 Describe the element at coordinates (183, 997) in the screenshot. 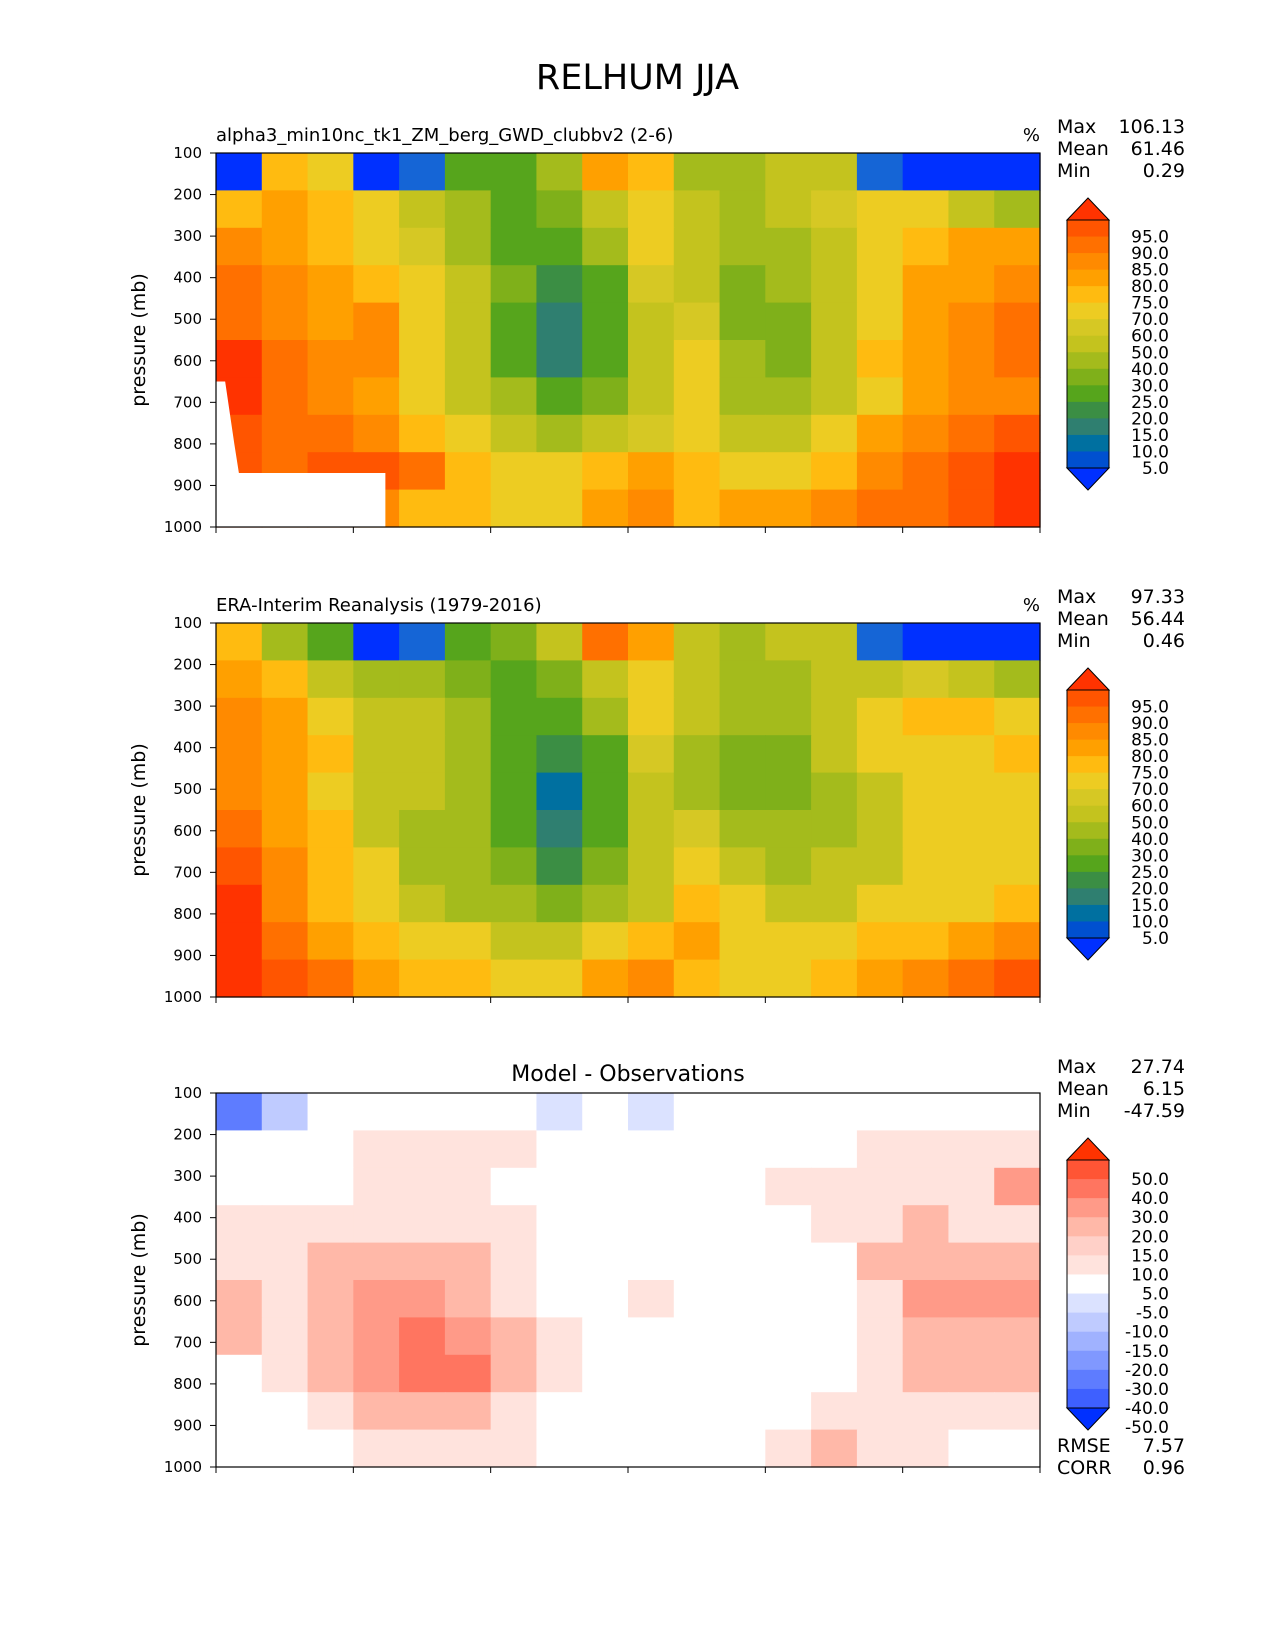

I see `y-tick-label: 1000` at that location.